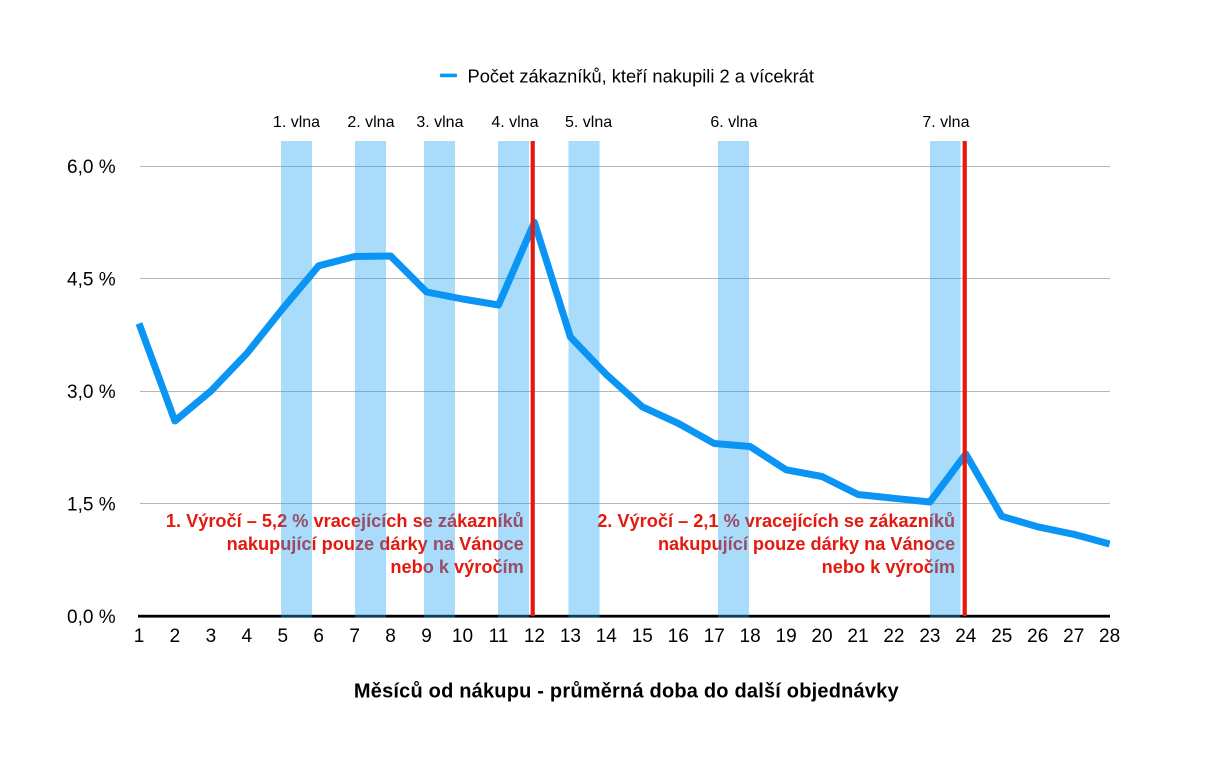  I want to click on svg-text: 18, so click(750, 636).